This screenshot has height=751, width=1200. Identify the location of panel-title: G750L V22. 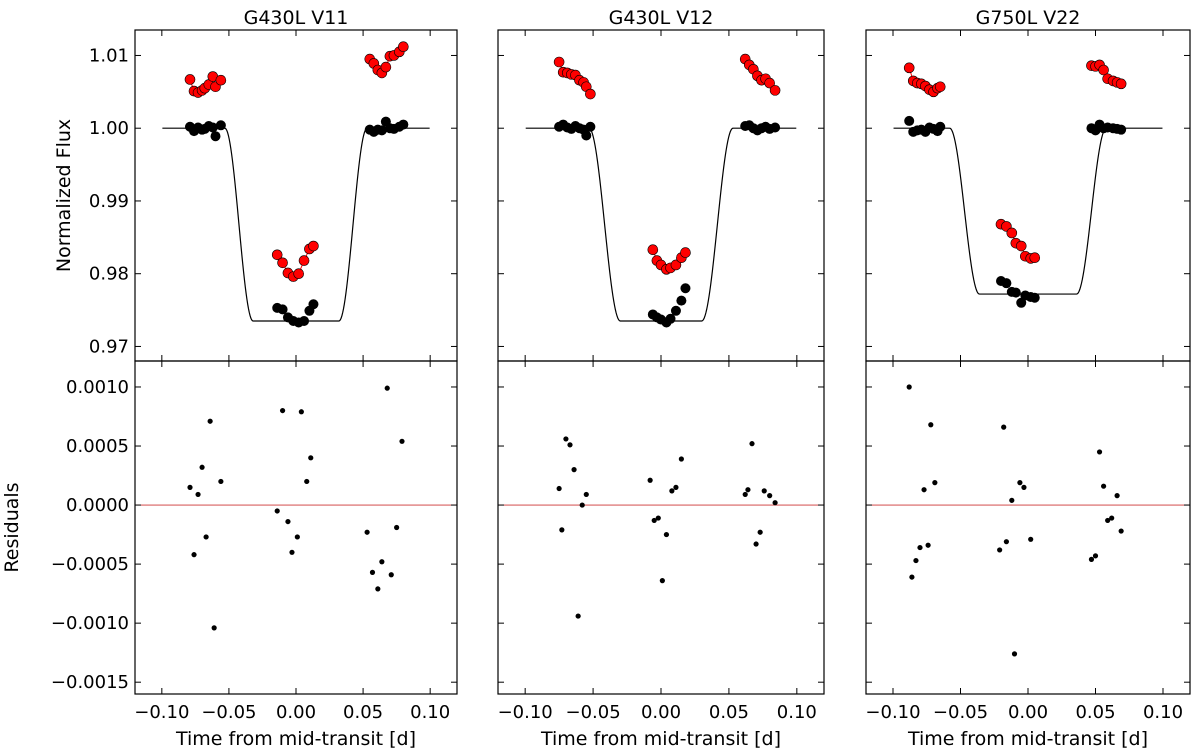
(1028, 18).